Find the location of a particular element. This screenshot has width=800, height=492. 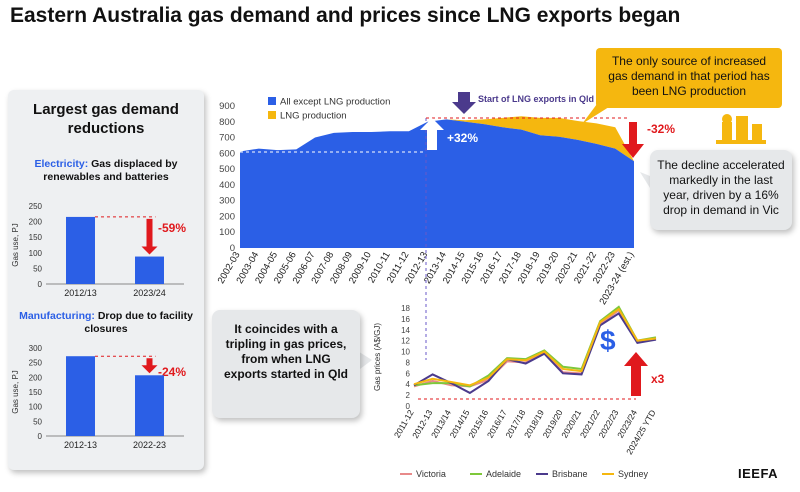

legend-label: Victoria is located at coordinates (431, 474).